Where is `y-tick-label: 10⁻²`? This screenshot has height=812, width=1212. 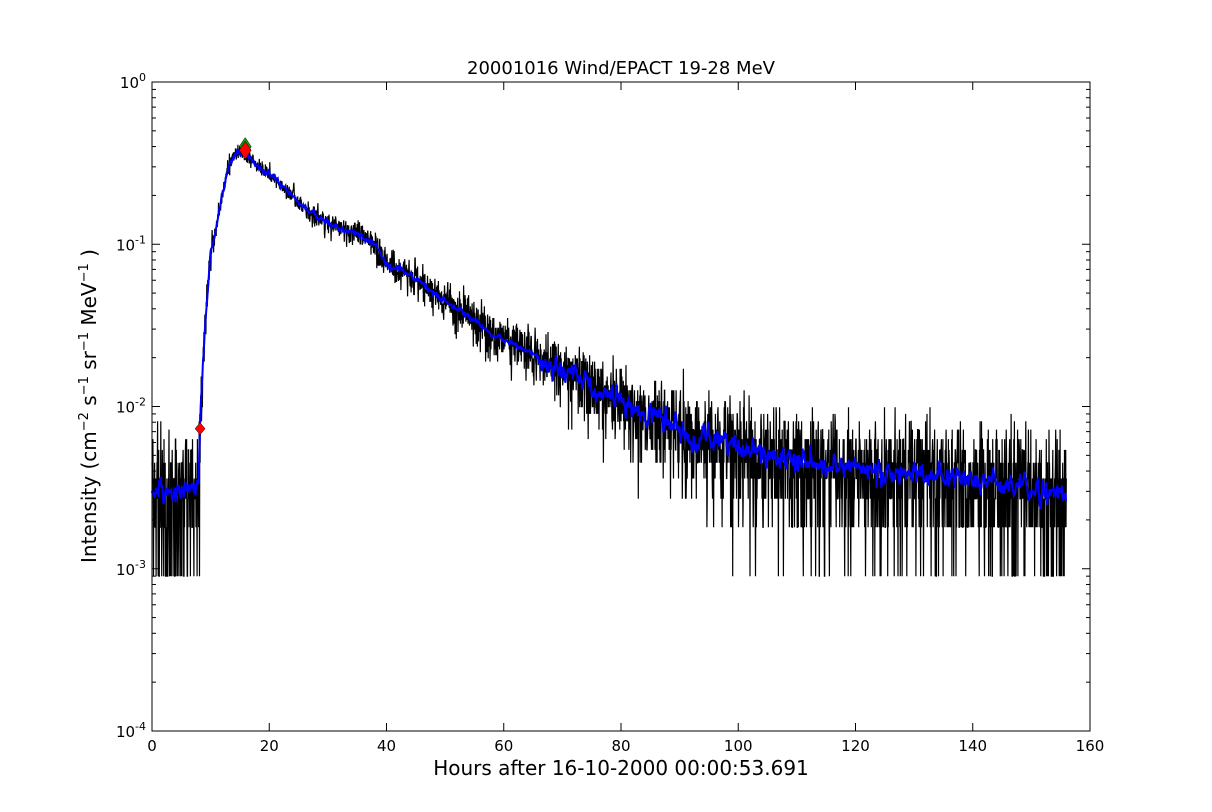
y-tick-label: 10⁻² is located at coordinates (131, 406).